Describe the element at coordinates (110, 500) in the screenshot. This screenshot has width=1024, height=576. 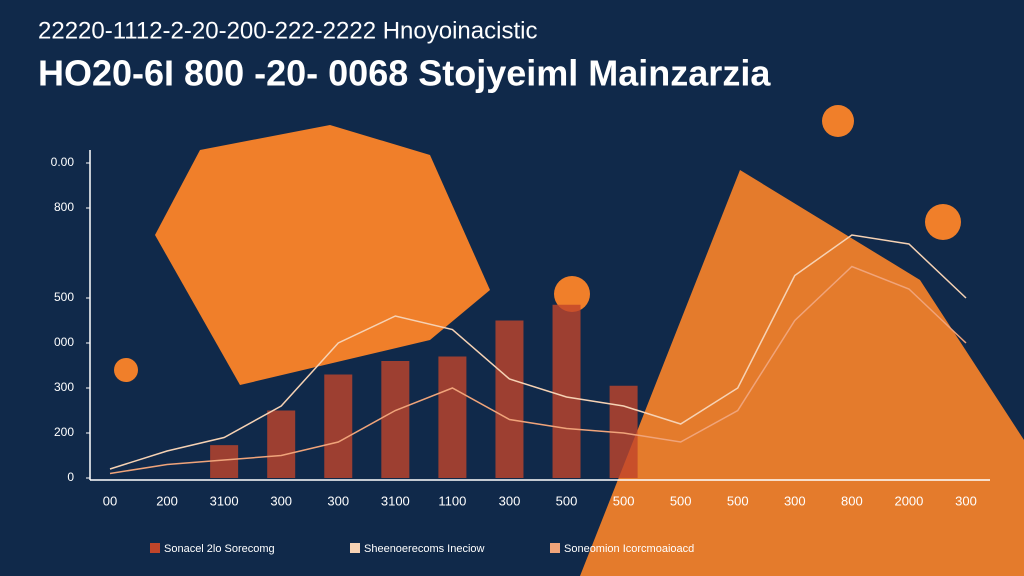
I see `x-tick-label: 00` at that location.